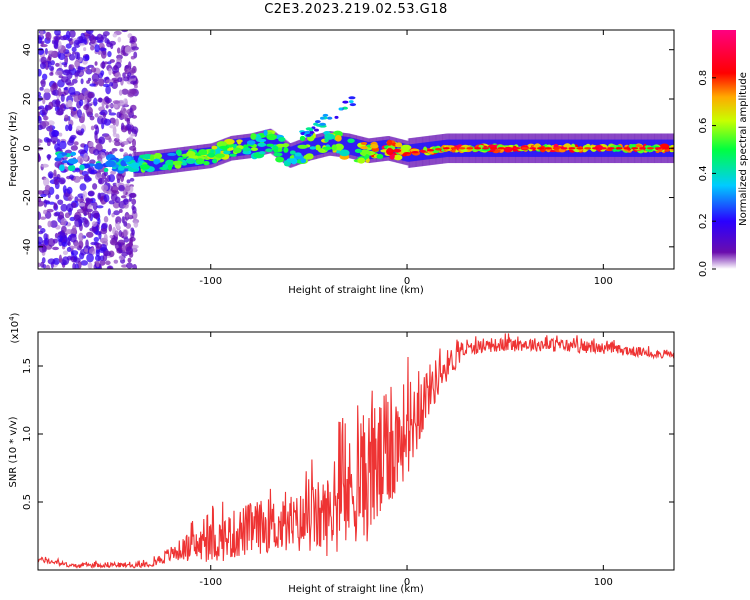 The image size is (750, 600). What do you see at coordinates (703, 126) in the screenshot?
I see `colorbar-tick-label: 0.6` at bounding box center [703, 126].